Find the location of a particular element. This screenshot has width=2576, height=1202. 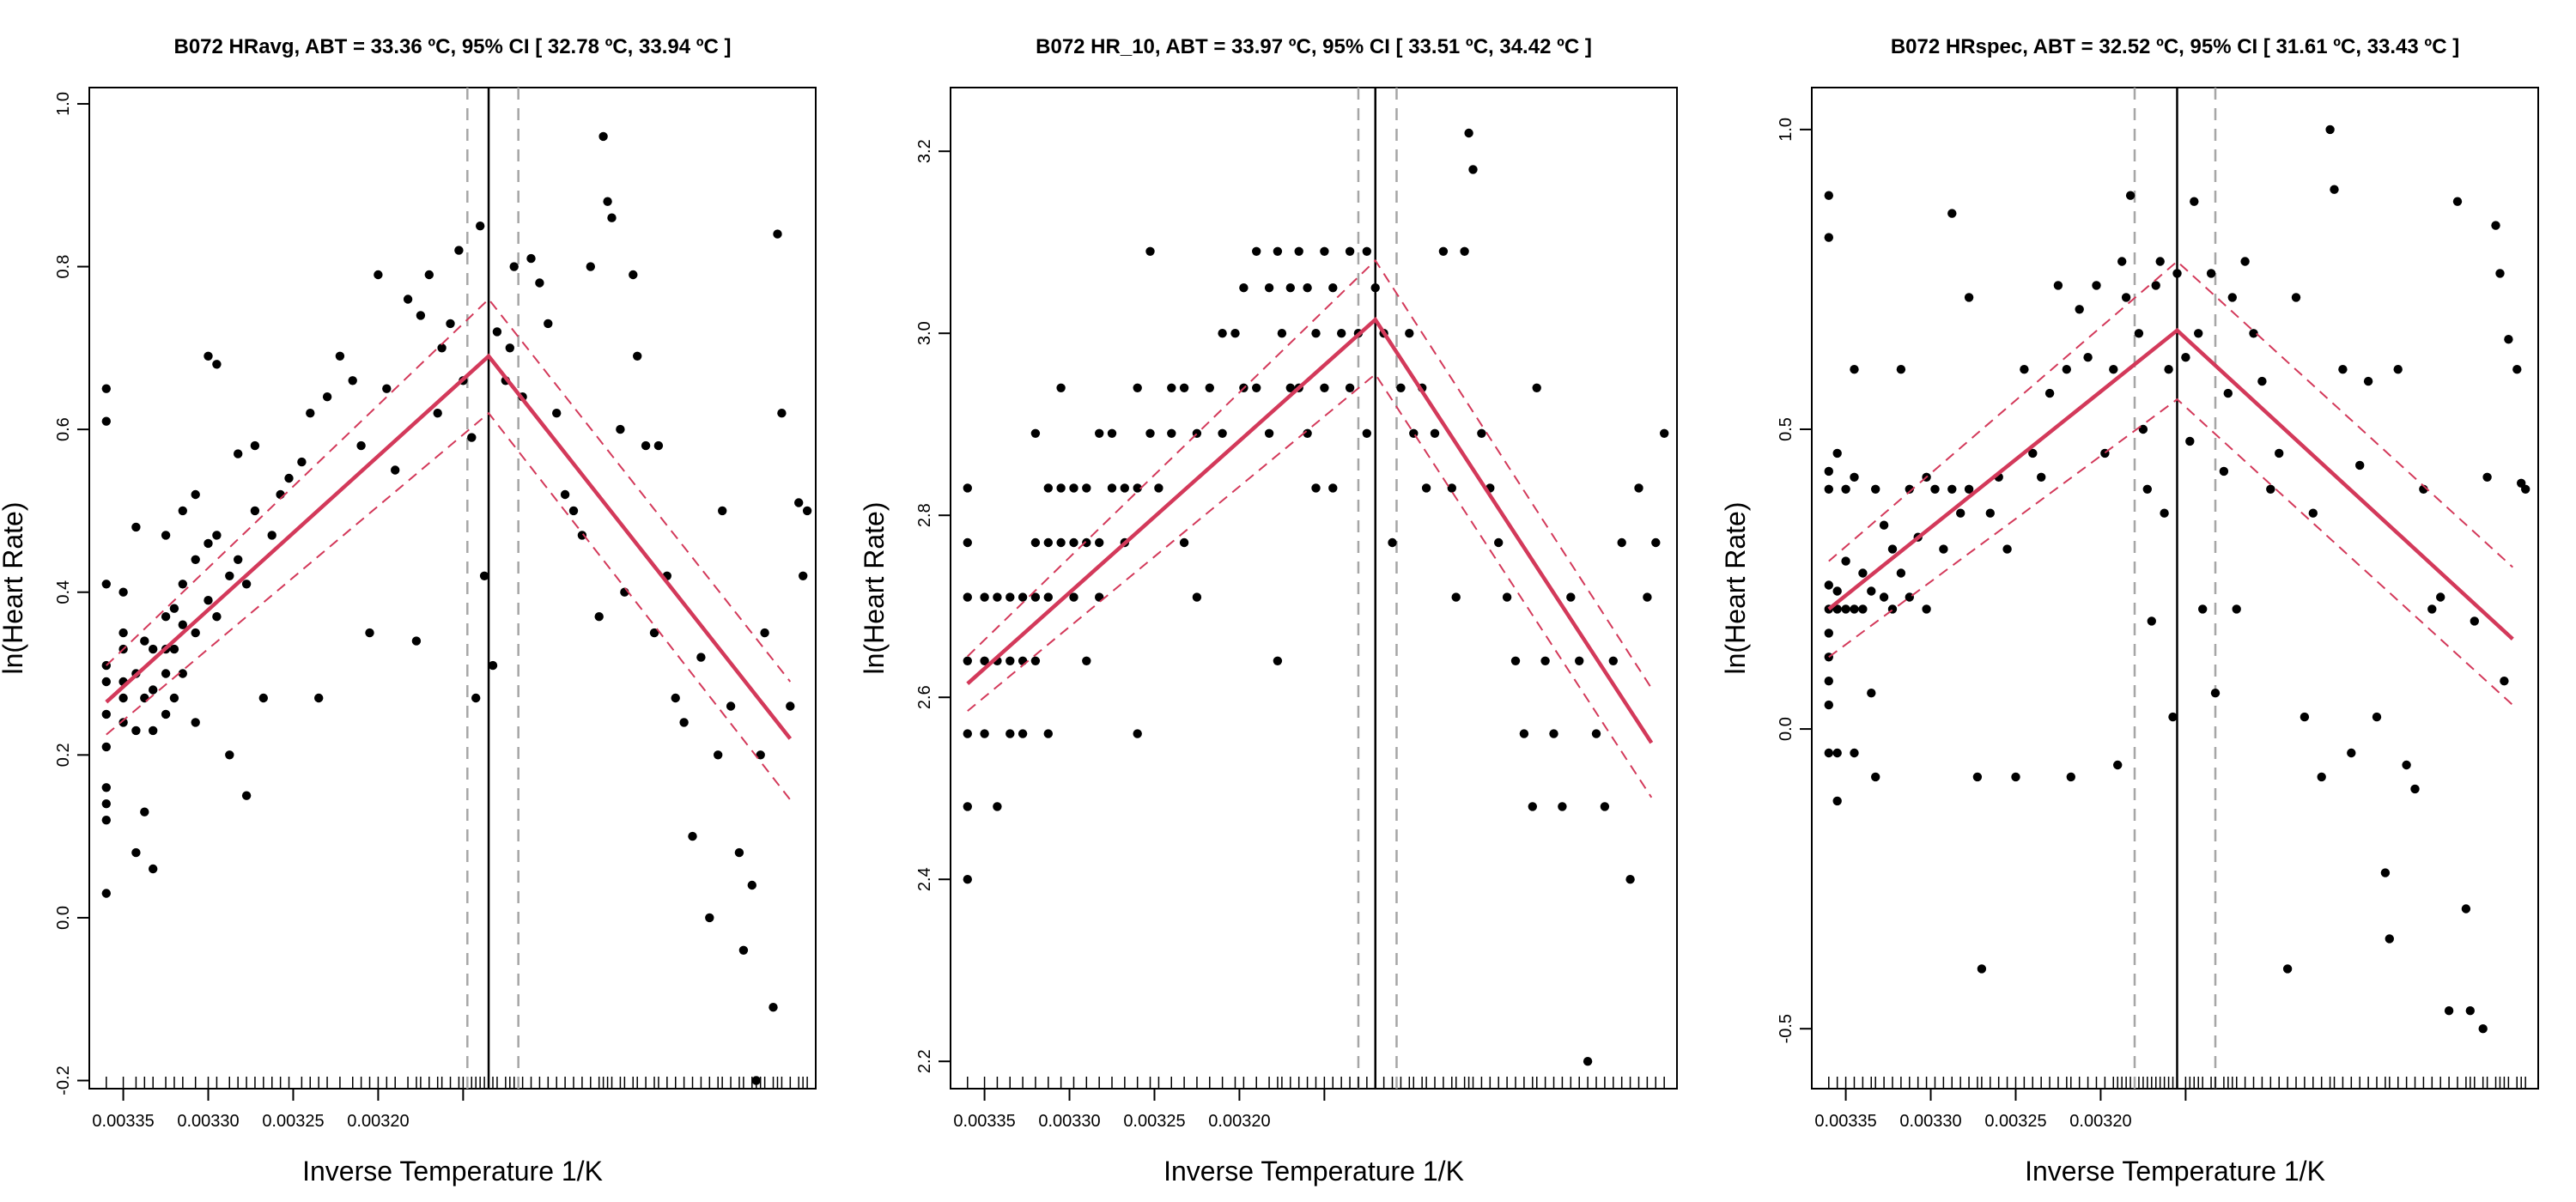

x-axis-label: Inverse Temperature 1/K is located at coordinates (1313, 1171).